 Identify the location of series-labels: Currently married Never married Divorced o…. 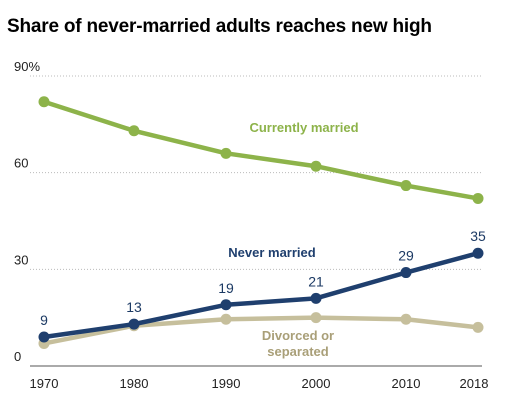
(293, 239).